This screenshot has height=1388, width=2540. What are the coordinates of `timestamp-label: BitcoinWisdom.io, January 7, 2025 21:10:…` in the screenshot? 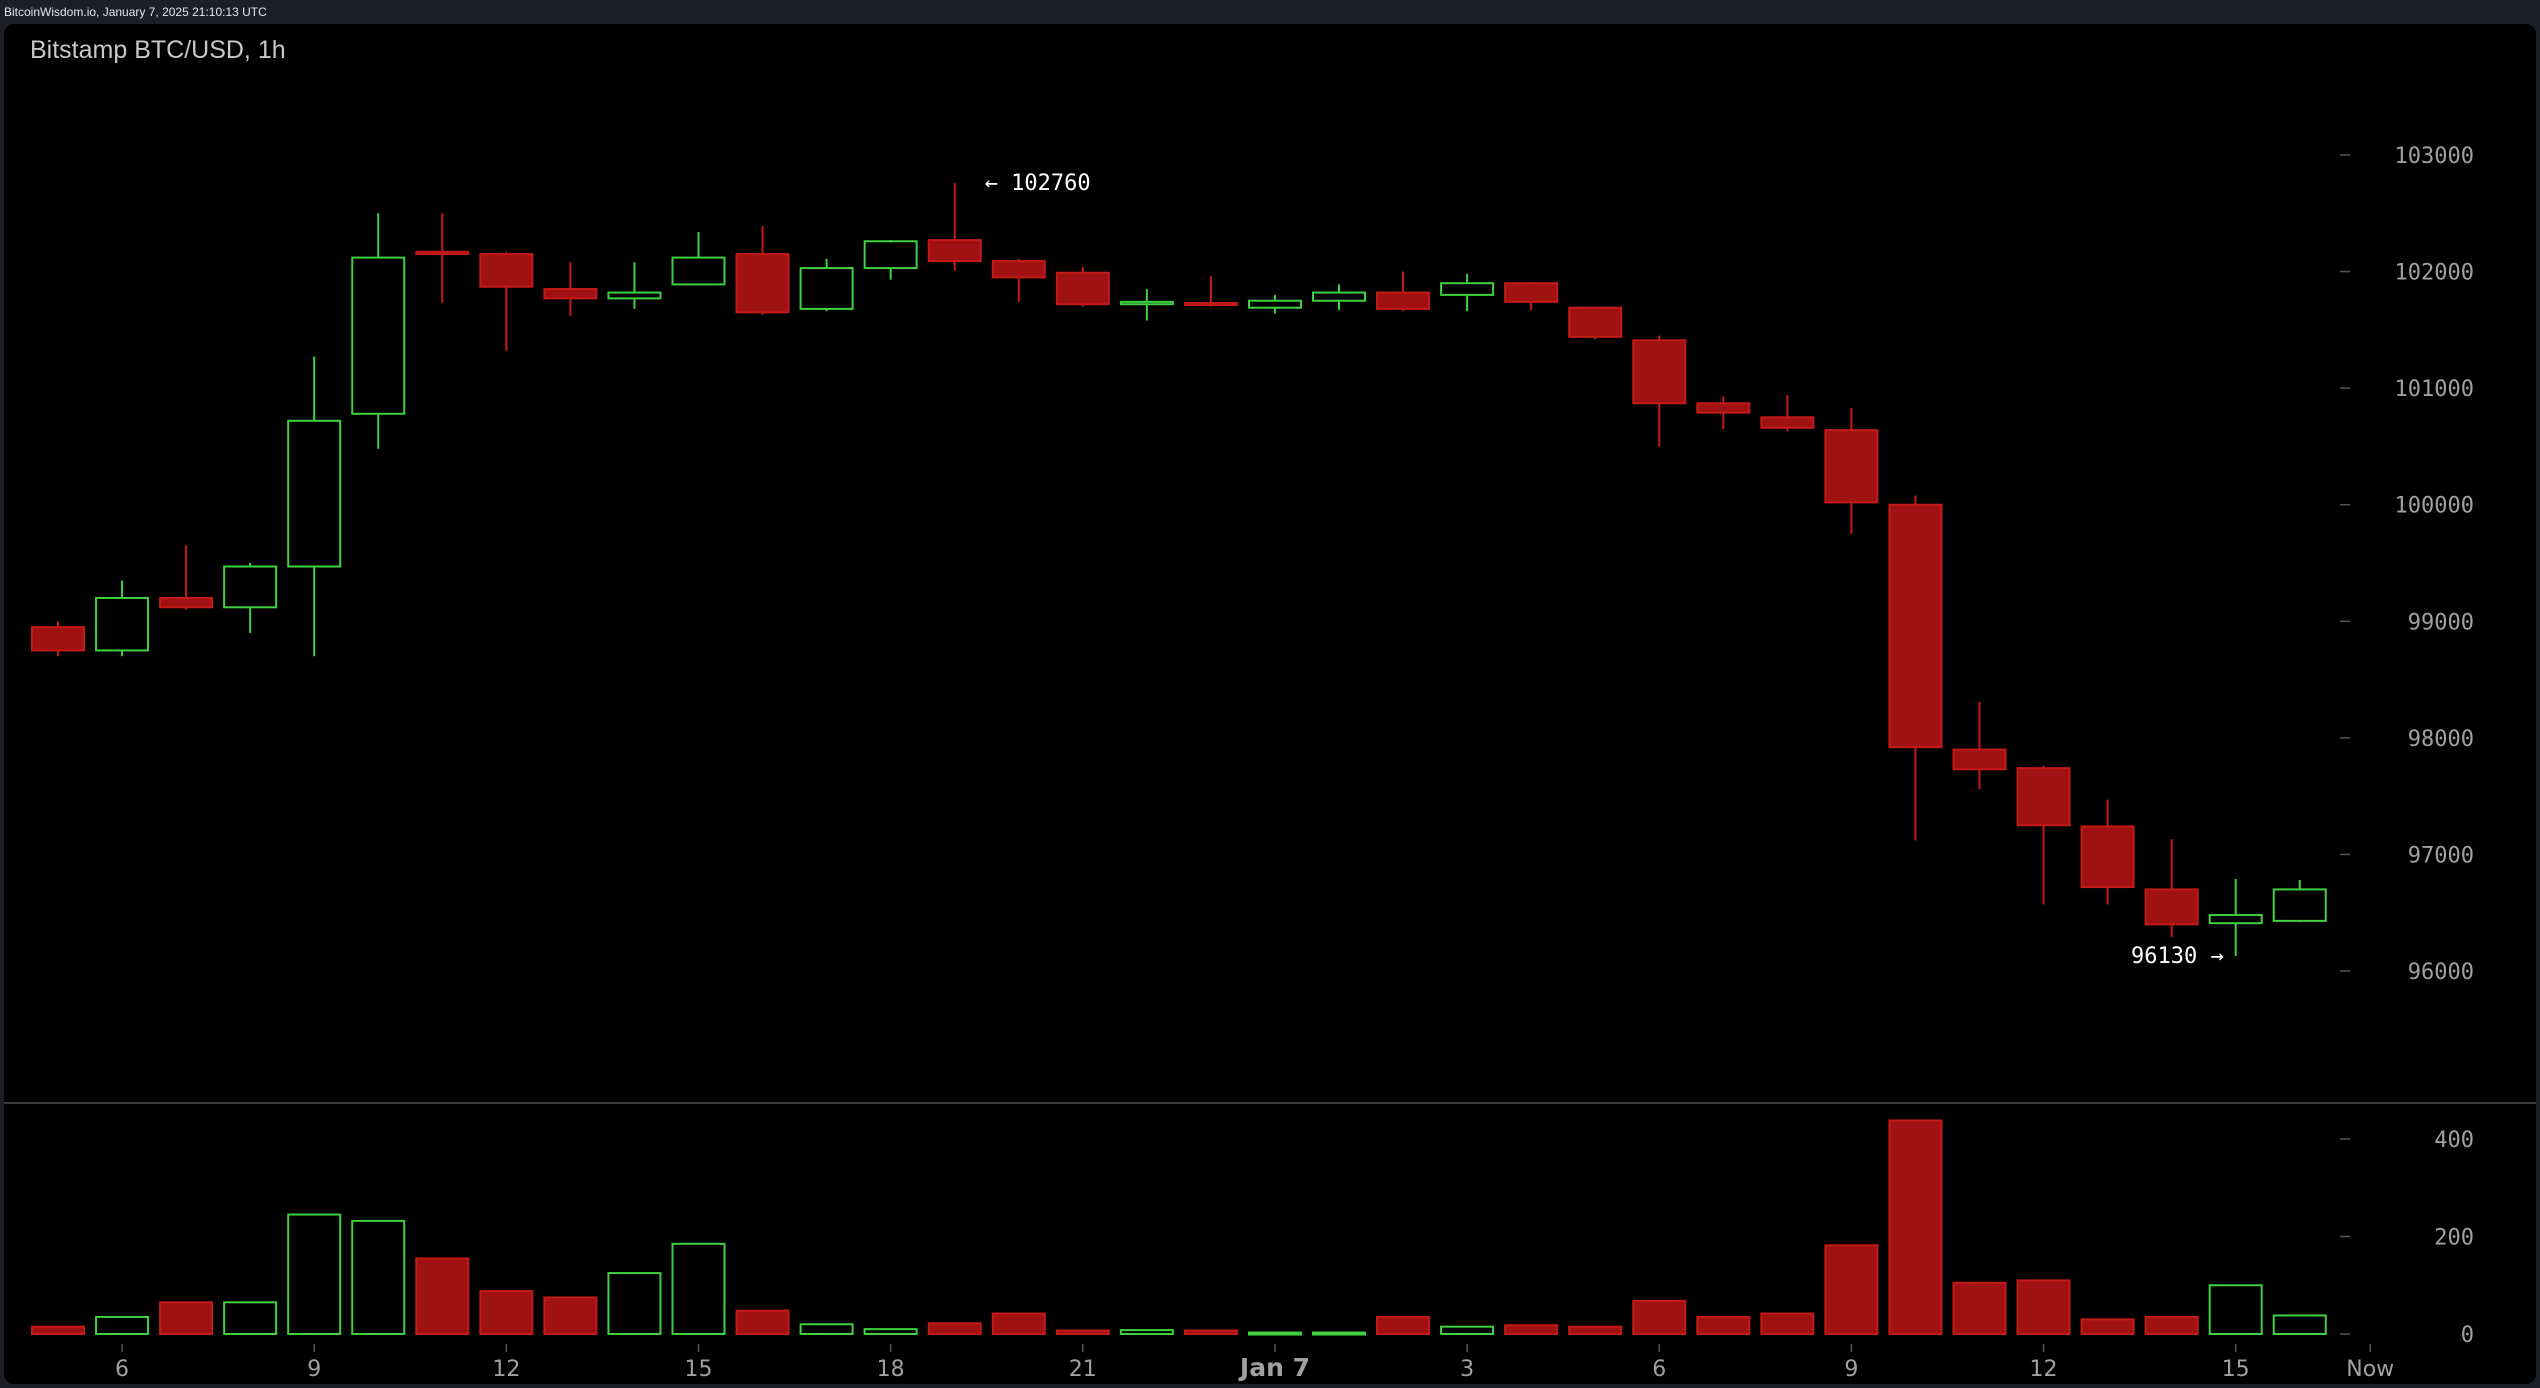 It's located at (135, 12).